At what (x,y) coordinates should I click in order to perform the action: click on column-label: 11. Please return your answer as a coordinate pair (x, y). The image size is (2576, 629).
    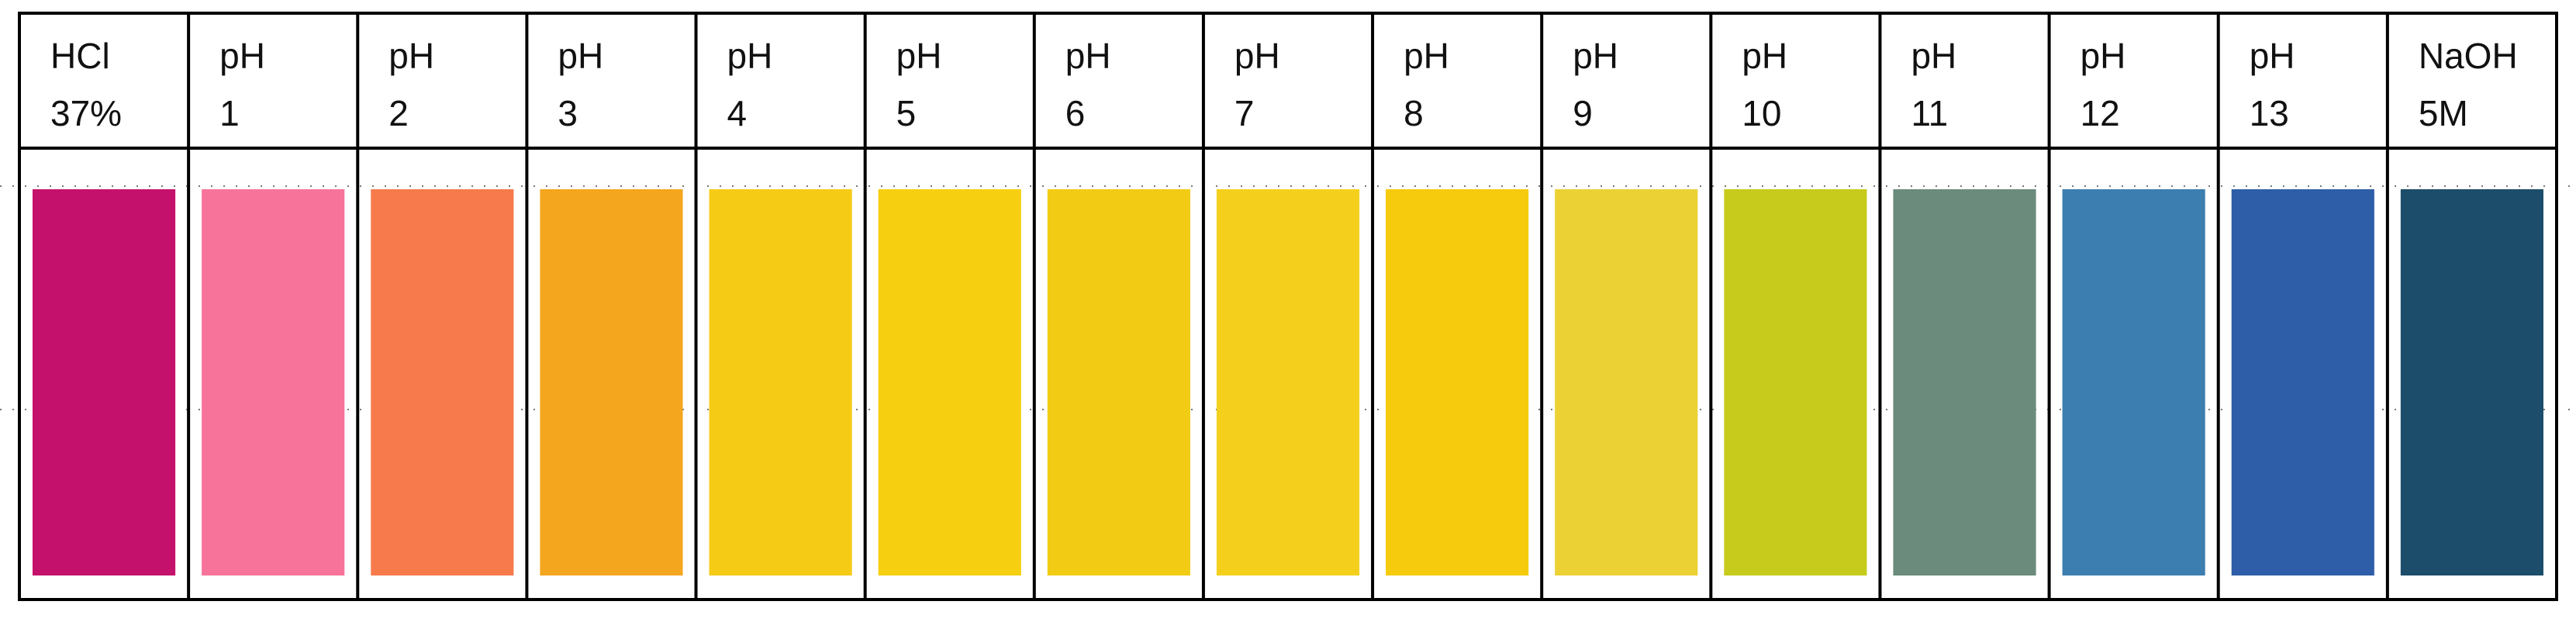
    Looking at the image, I should click on (1930, 113).